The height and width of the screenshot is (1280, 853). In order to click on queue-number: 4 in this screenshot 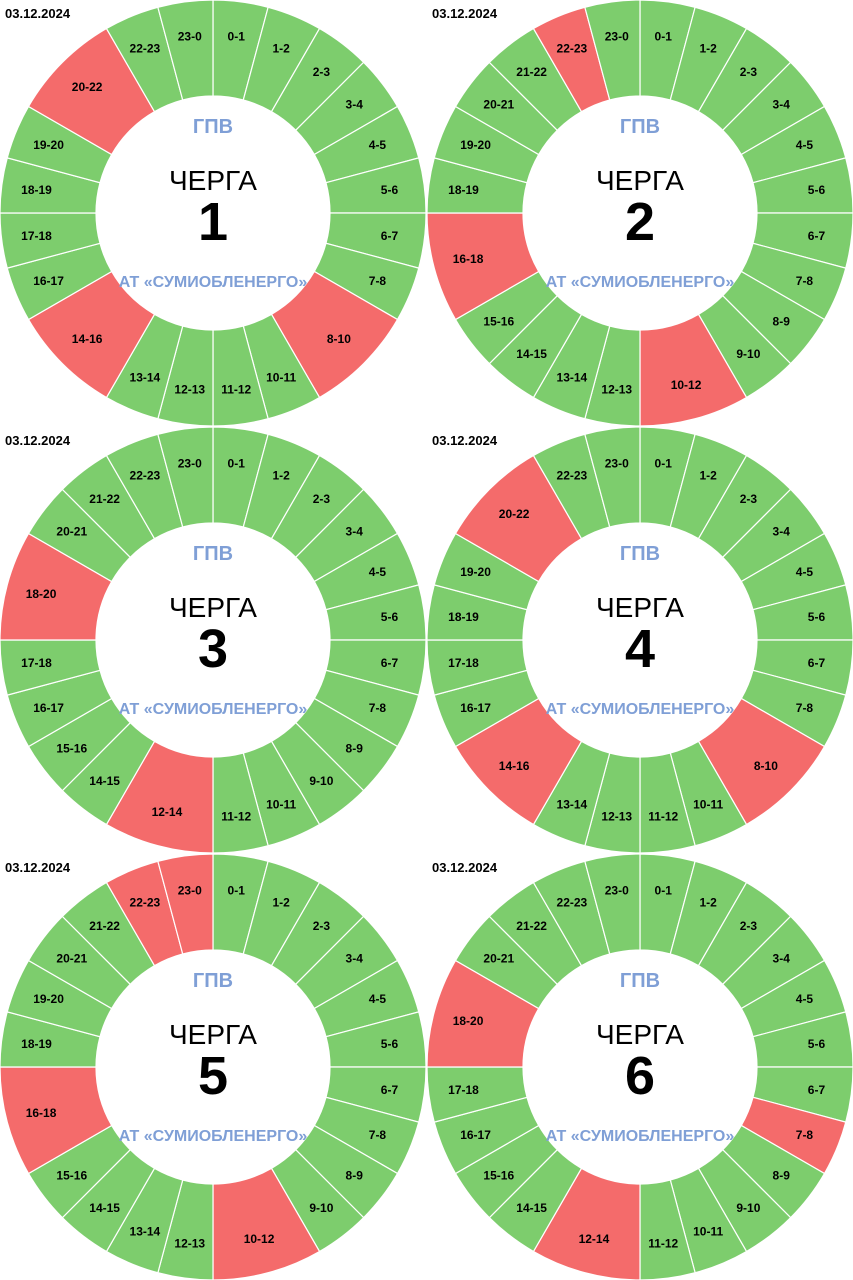, I will do `click(640, 649)`.